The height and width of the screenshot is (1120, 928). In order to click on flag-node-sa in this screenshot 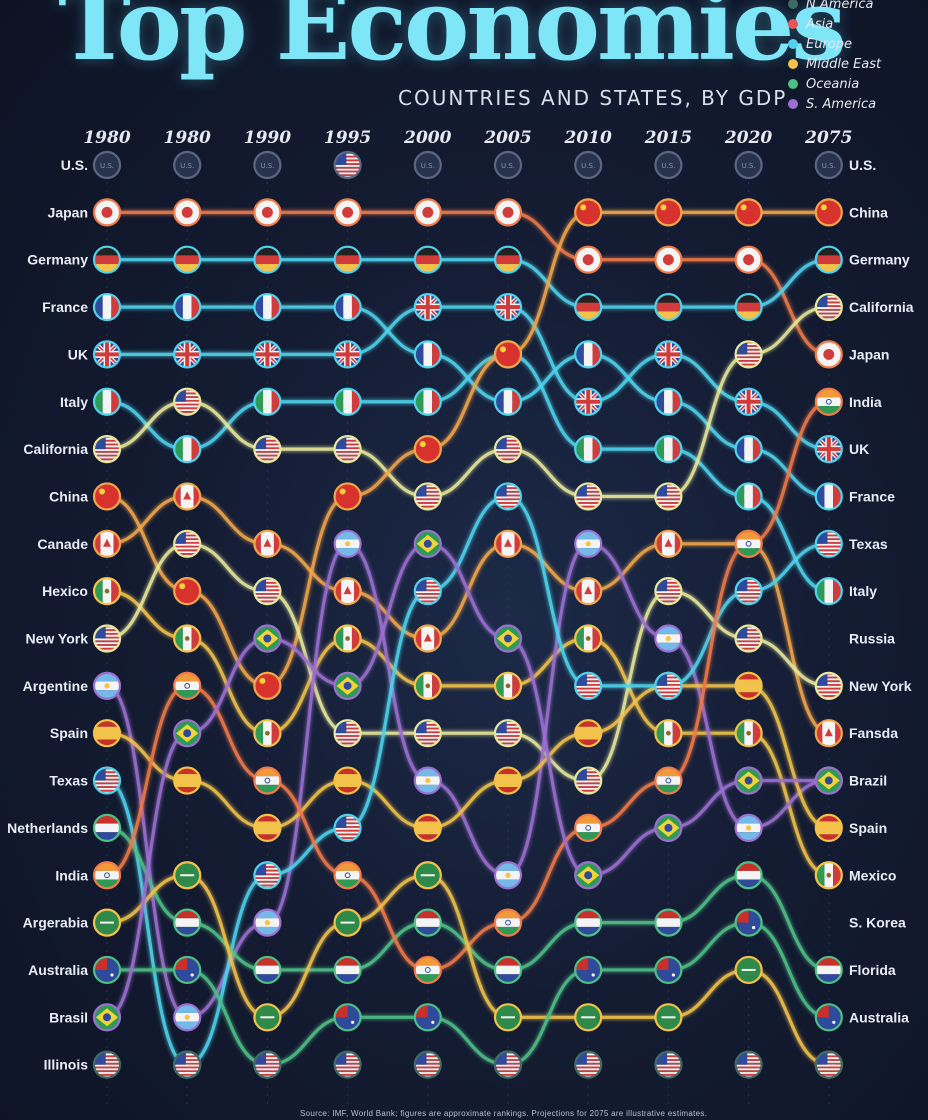, I will do `click(668, 1017)`.